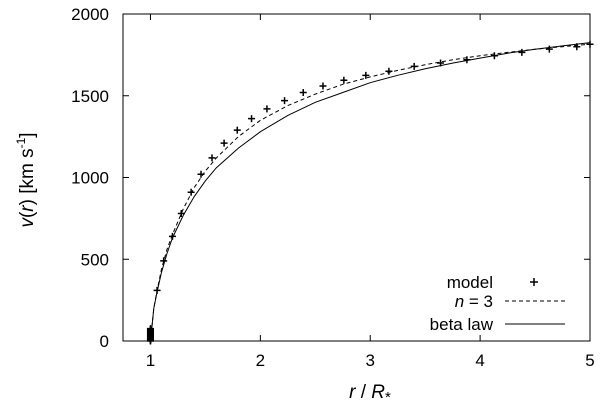 The height and width of the screenshot is (406, 600). What do you see at coordinates (462, 324) in the screenshot?
I see `legend-label-beta-law: beta law` at bounding box center [462, 324].